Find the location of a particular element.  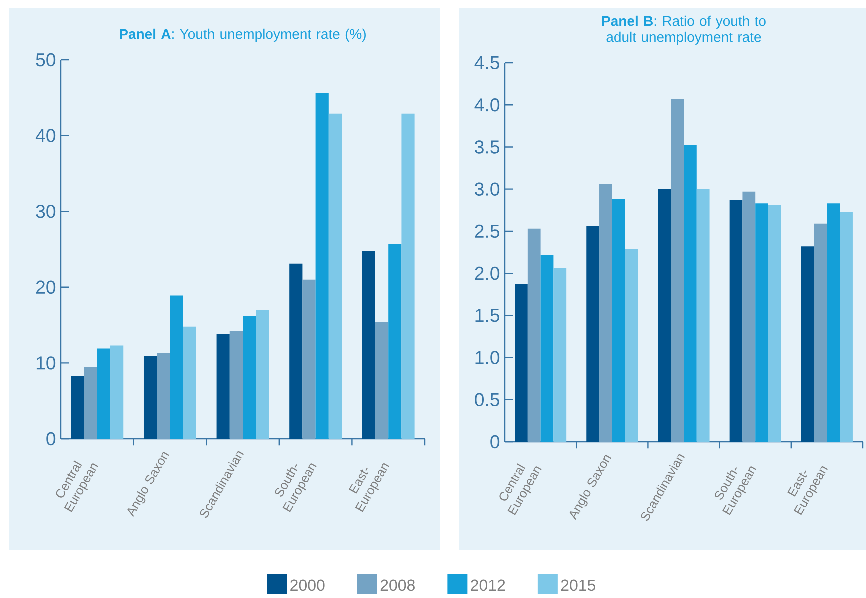

y-tick-label: 2.0 is located at coordinates (487, 273).